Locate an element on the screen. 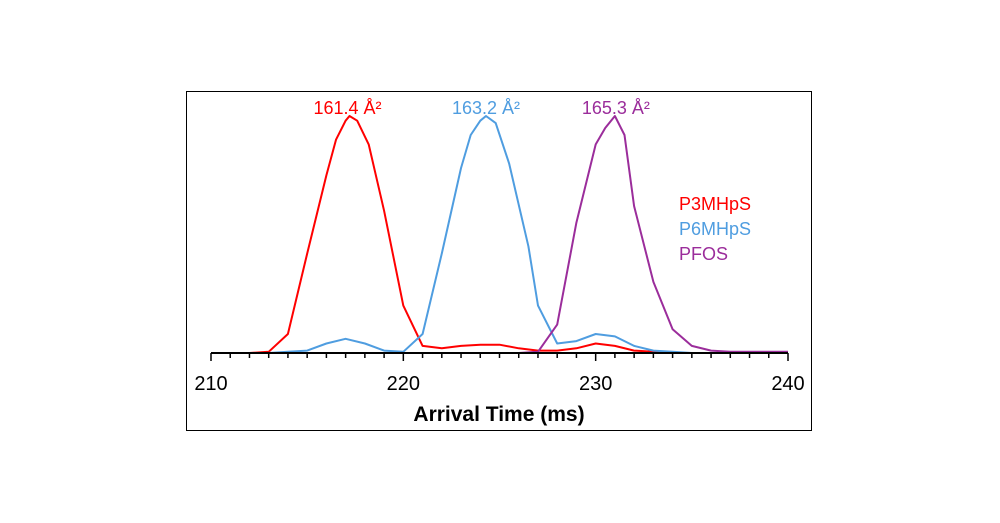 The height and width of the screenshot is (523, 1000). legend: P3MHpS P6MHpS PFOS is located at coordinates (715, 229).